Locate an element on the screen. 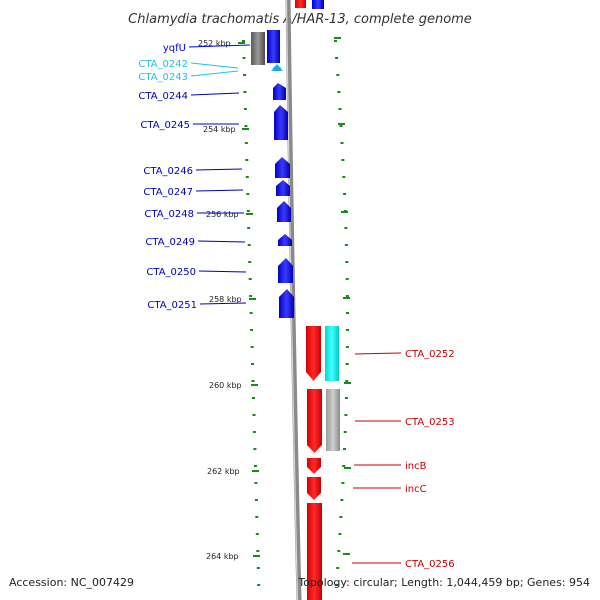 This screenshot has width=600, height=600. kbp-label: 254 kbp is located at coordinates (219, 129).